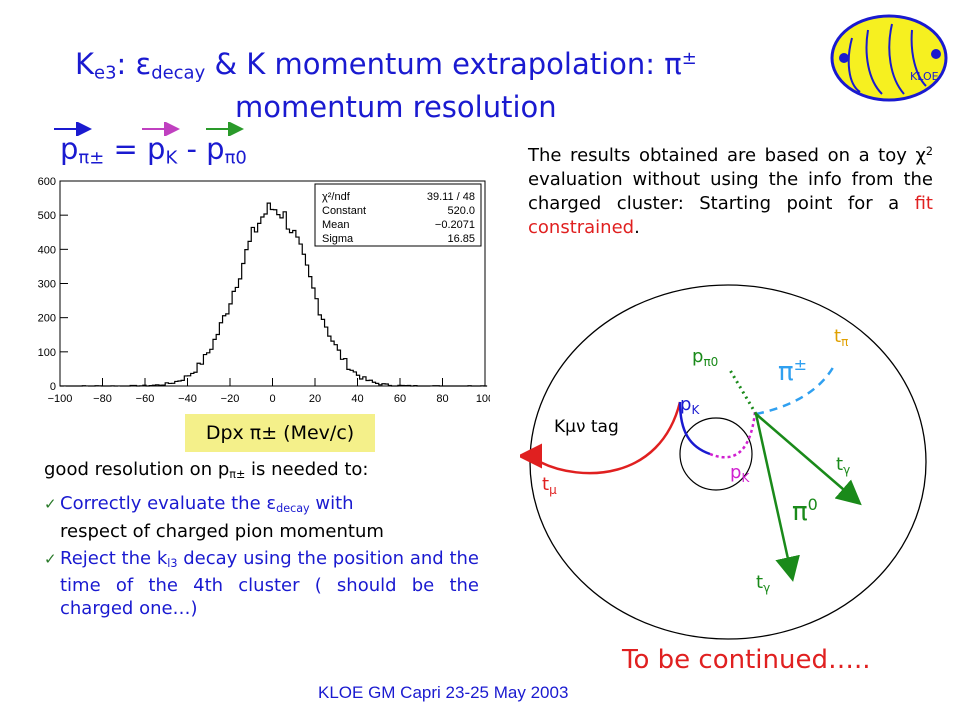 The width and height of the screenshot is (960, 720). What do you see at coordinates (53, 387) in the screenshot?
I see `y-tick-label: 0` at bounding box center [53, 387].